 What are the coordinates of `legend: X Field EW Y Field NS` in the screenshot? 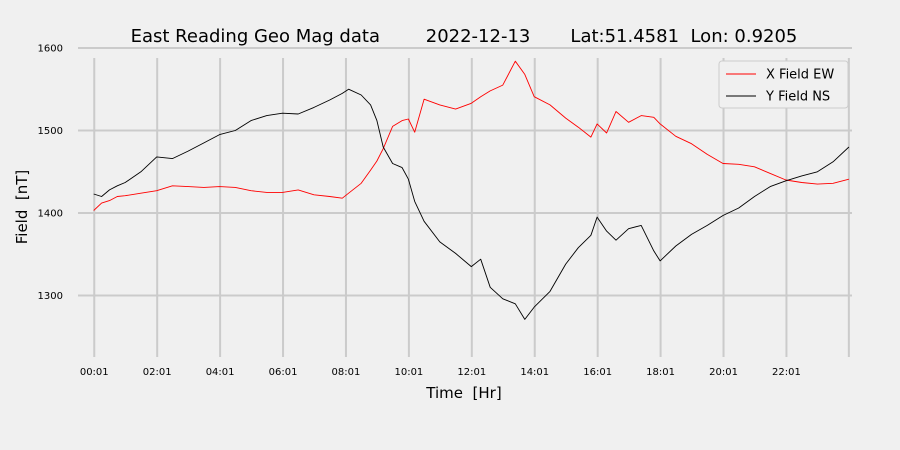 It's located at (783, 84).